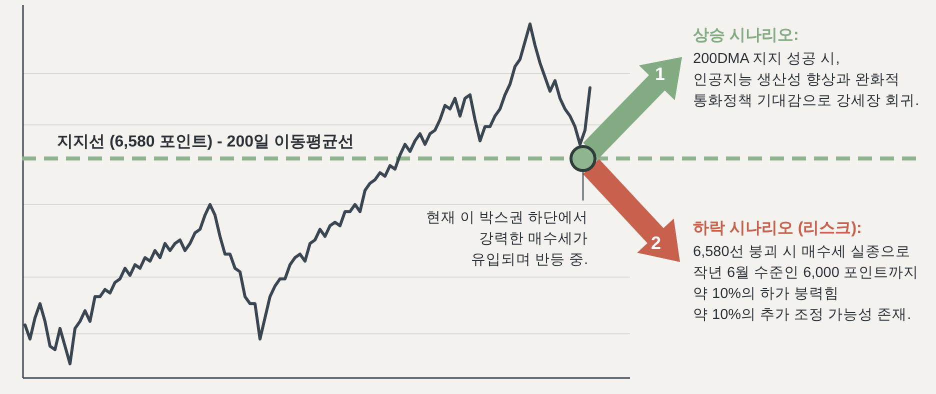 This screenshot has height=394, width=936. I want to click on annotation: 현재 이 박스권 하단에서 강력한 매수세가 유입되며 반등 중., so click(507, 239).